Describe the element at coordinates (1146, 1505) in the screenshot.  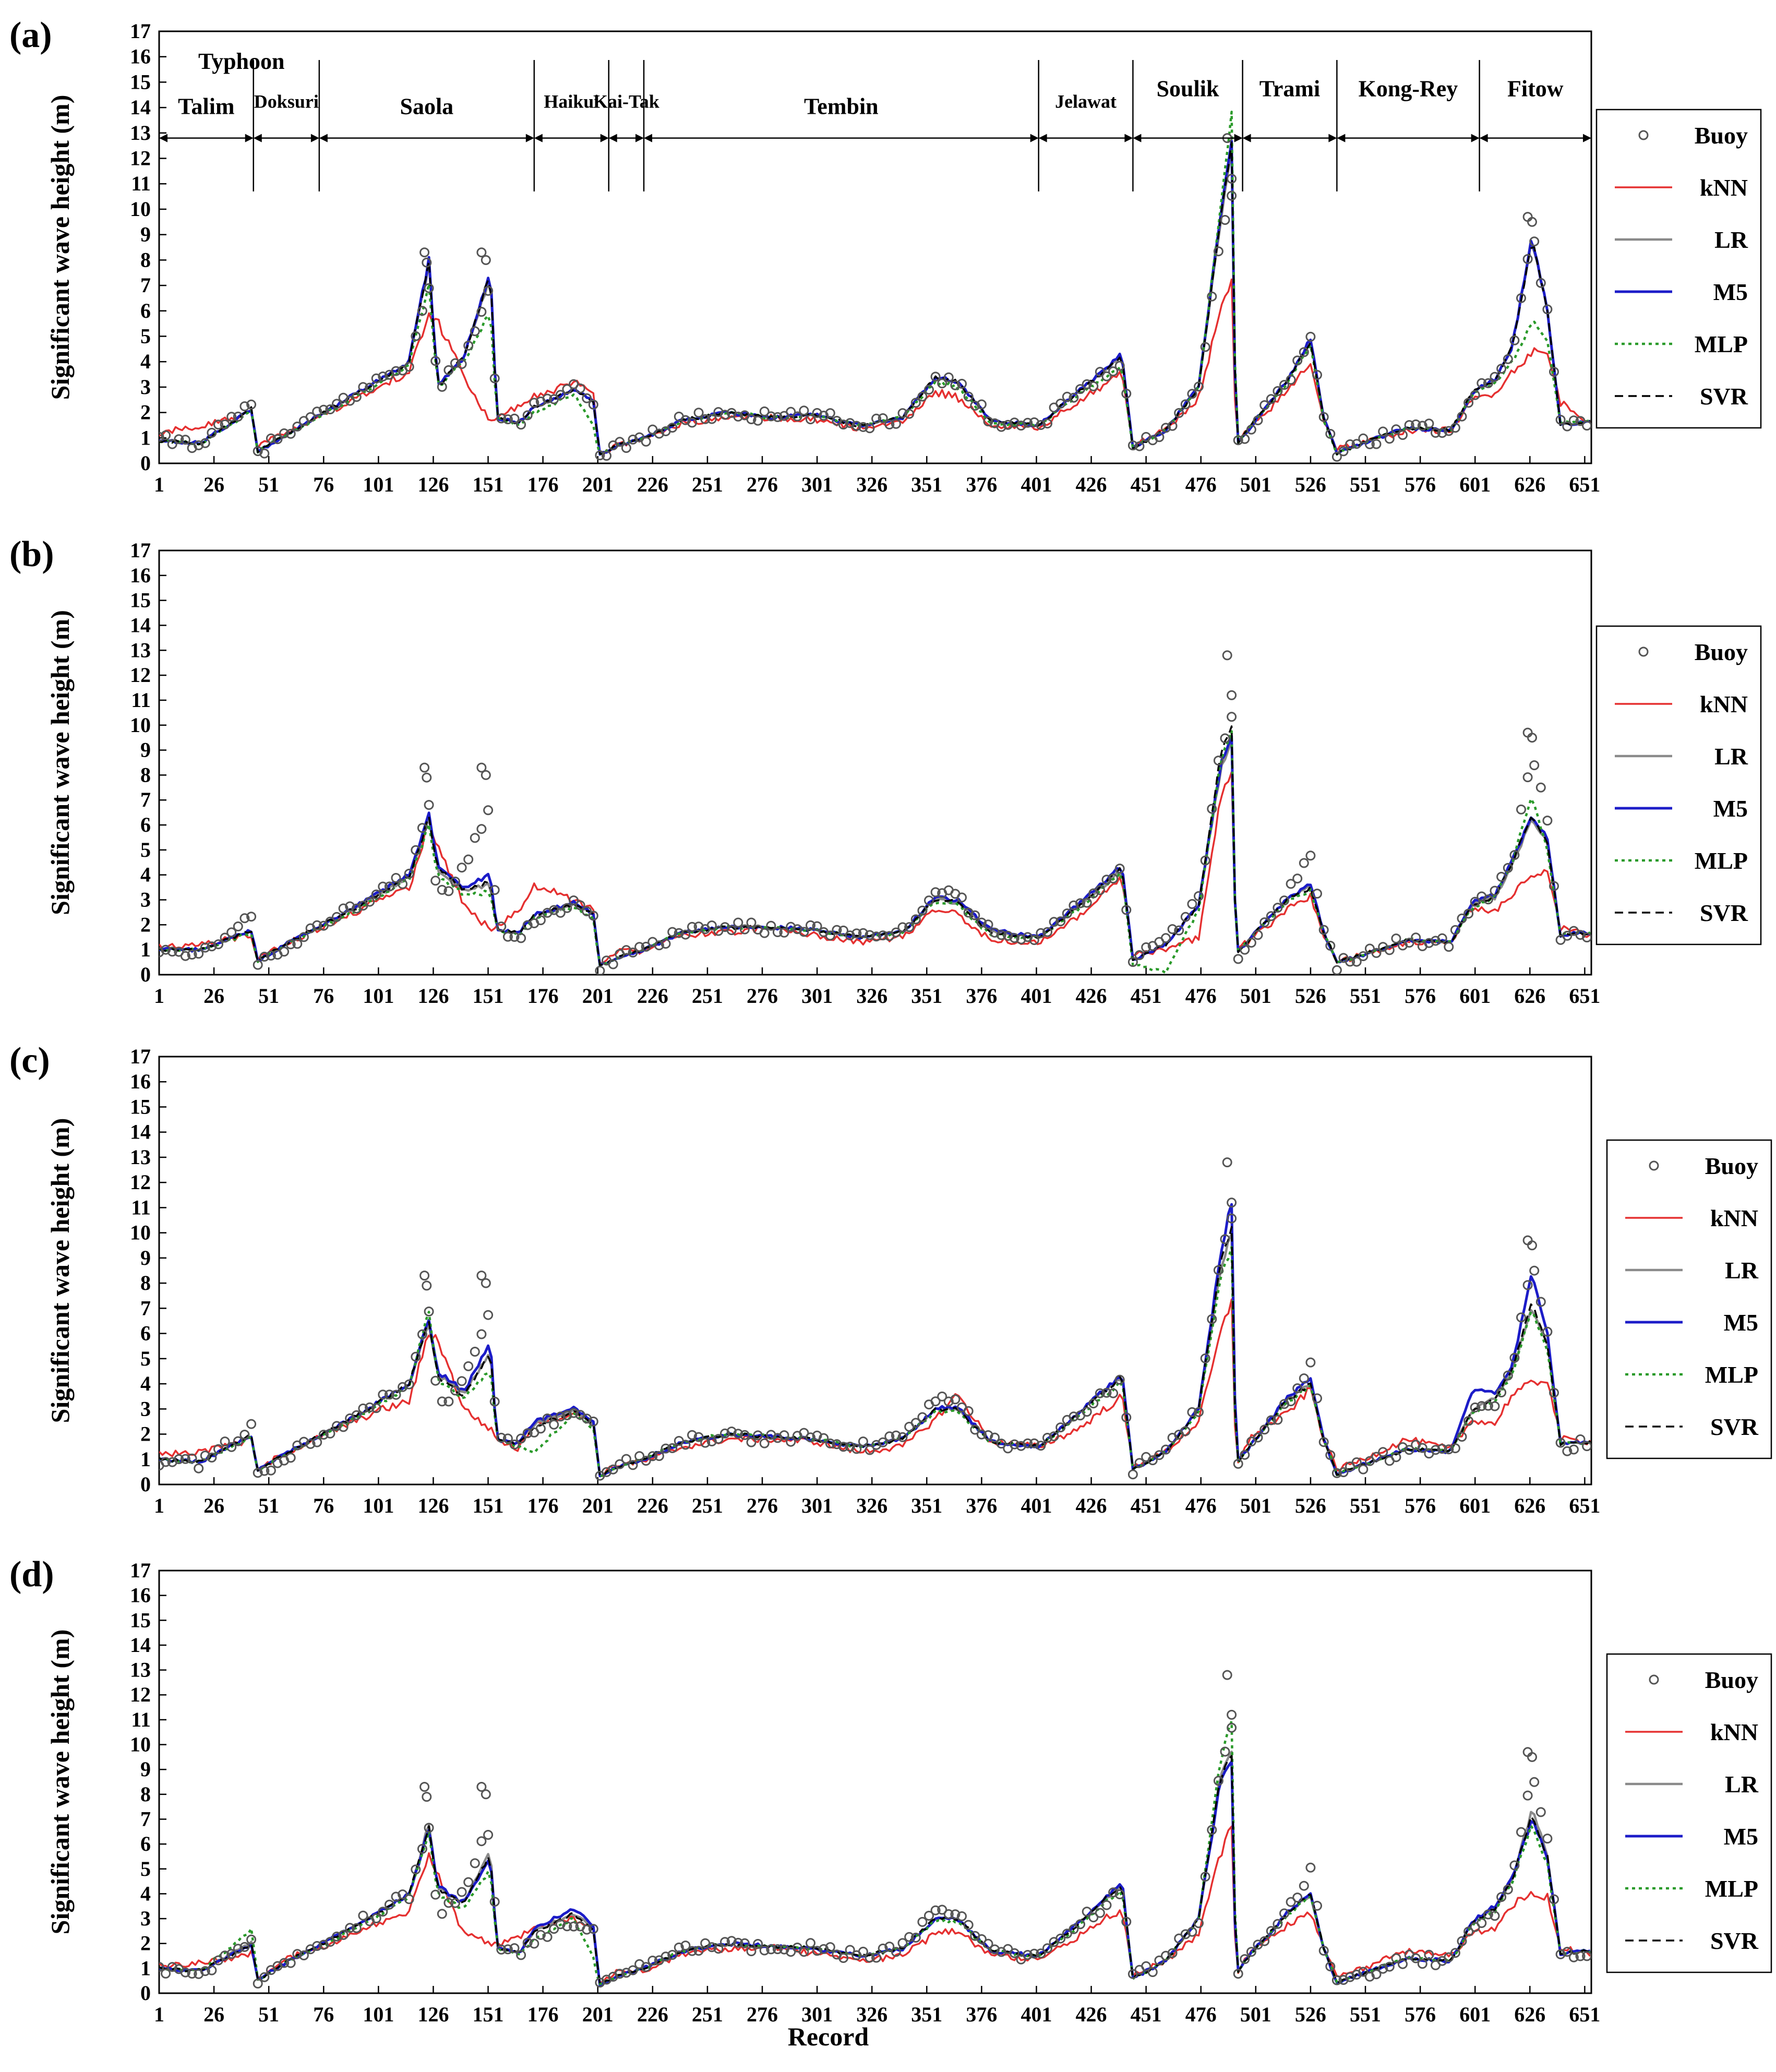
I see `x-tick-label: 451` at that location.